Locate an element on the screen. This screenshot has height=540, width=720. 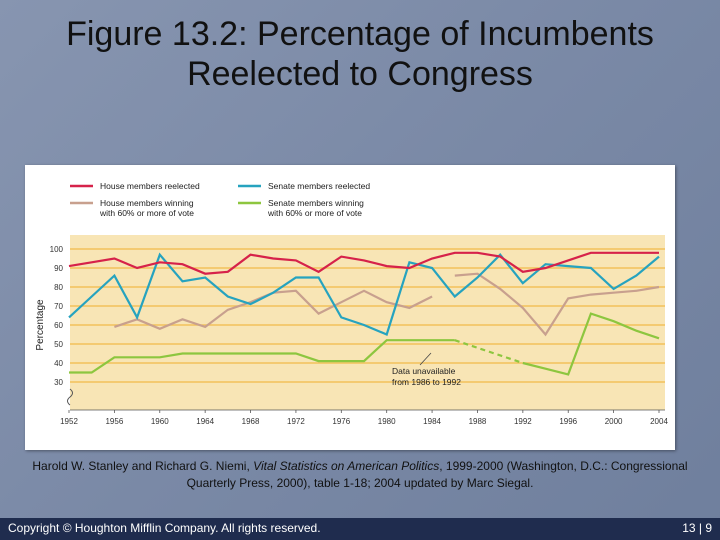
legend-label-line: Senate members winning is located at coordinates (316, 203).